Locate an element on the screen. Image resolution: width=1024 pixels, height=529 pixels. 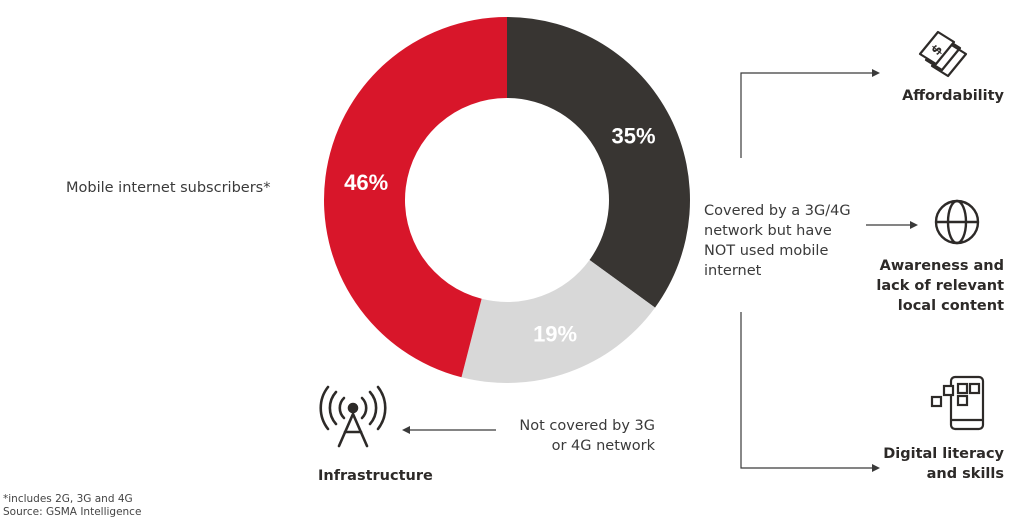
slice-label-1: 19% is located at coordinates (555, 334).